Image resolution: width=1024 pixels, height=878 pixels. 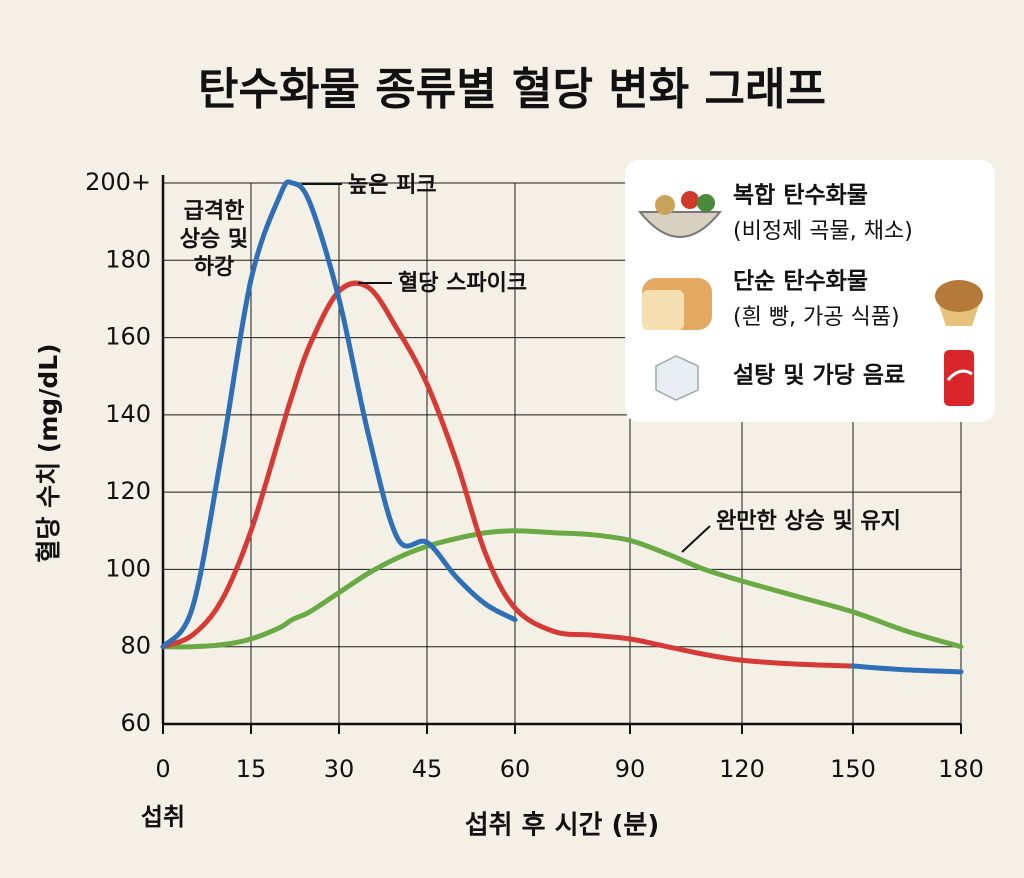 I want to click on y-tick-label: 180, so click(x=128, y=259).